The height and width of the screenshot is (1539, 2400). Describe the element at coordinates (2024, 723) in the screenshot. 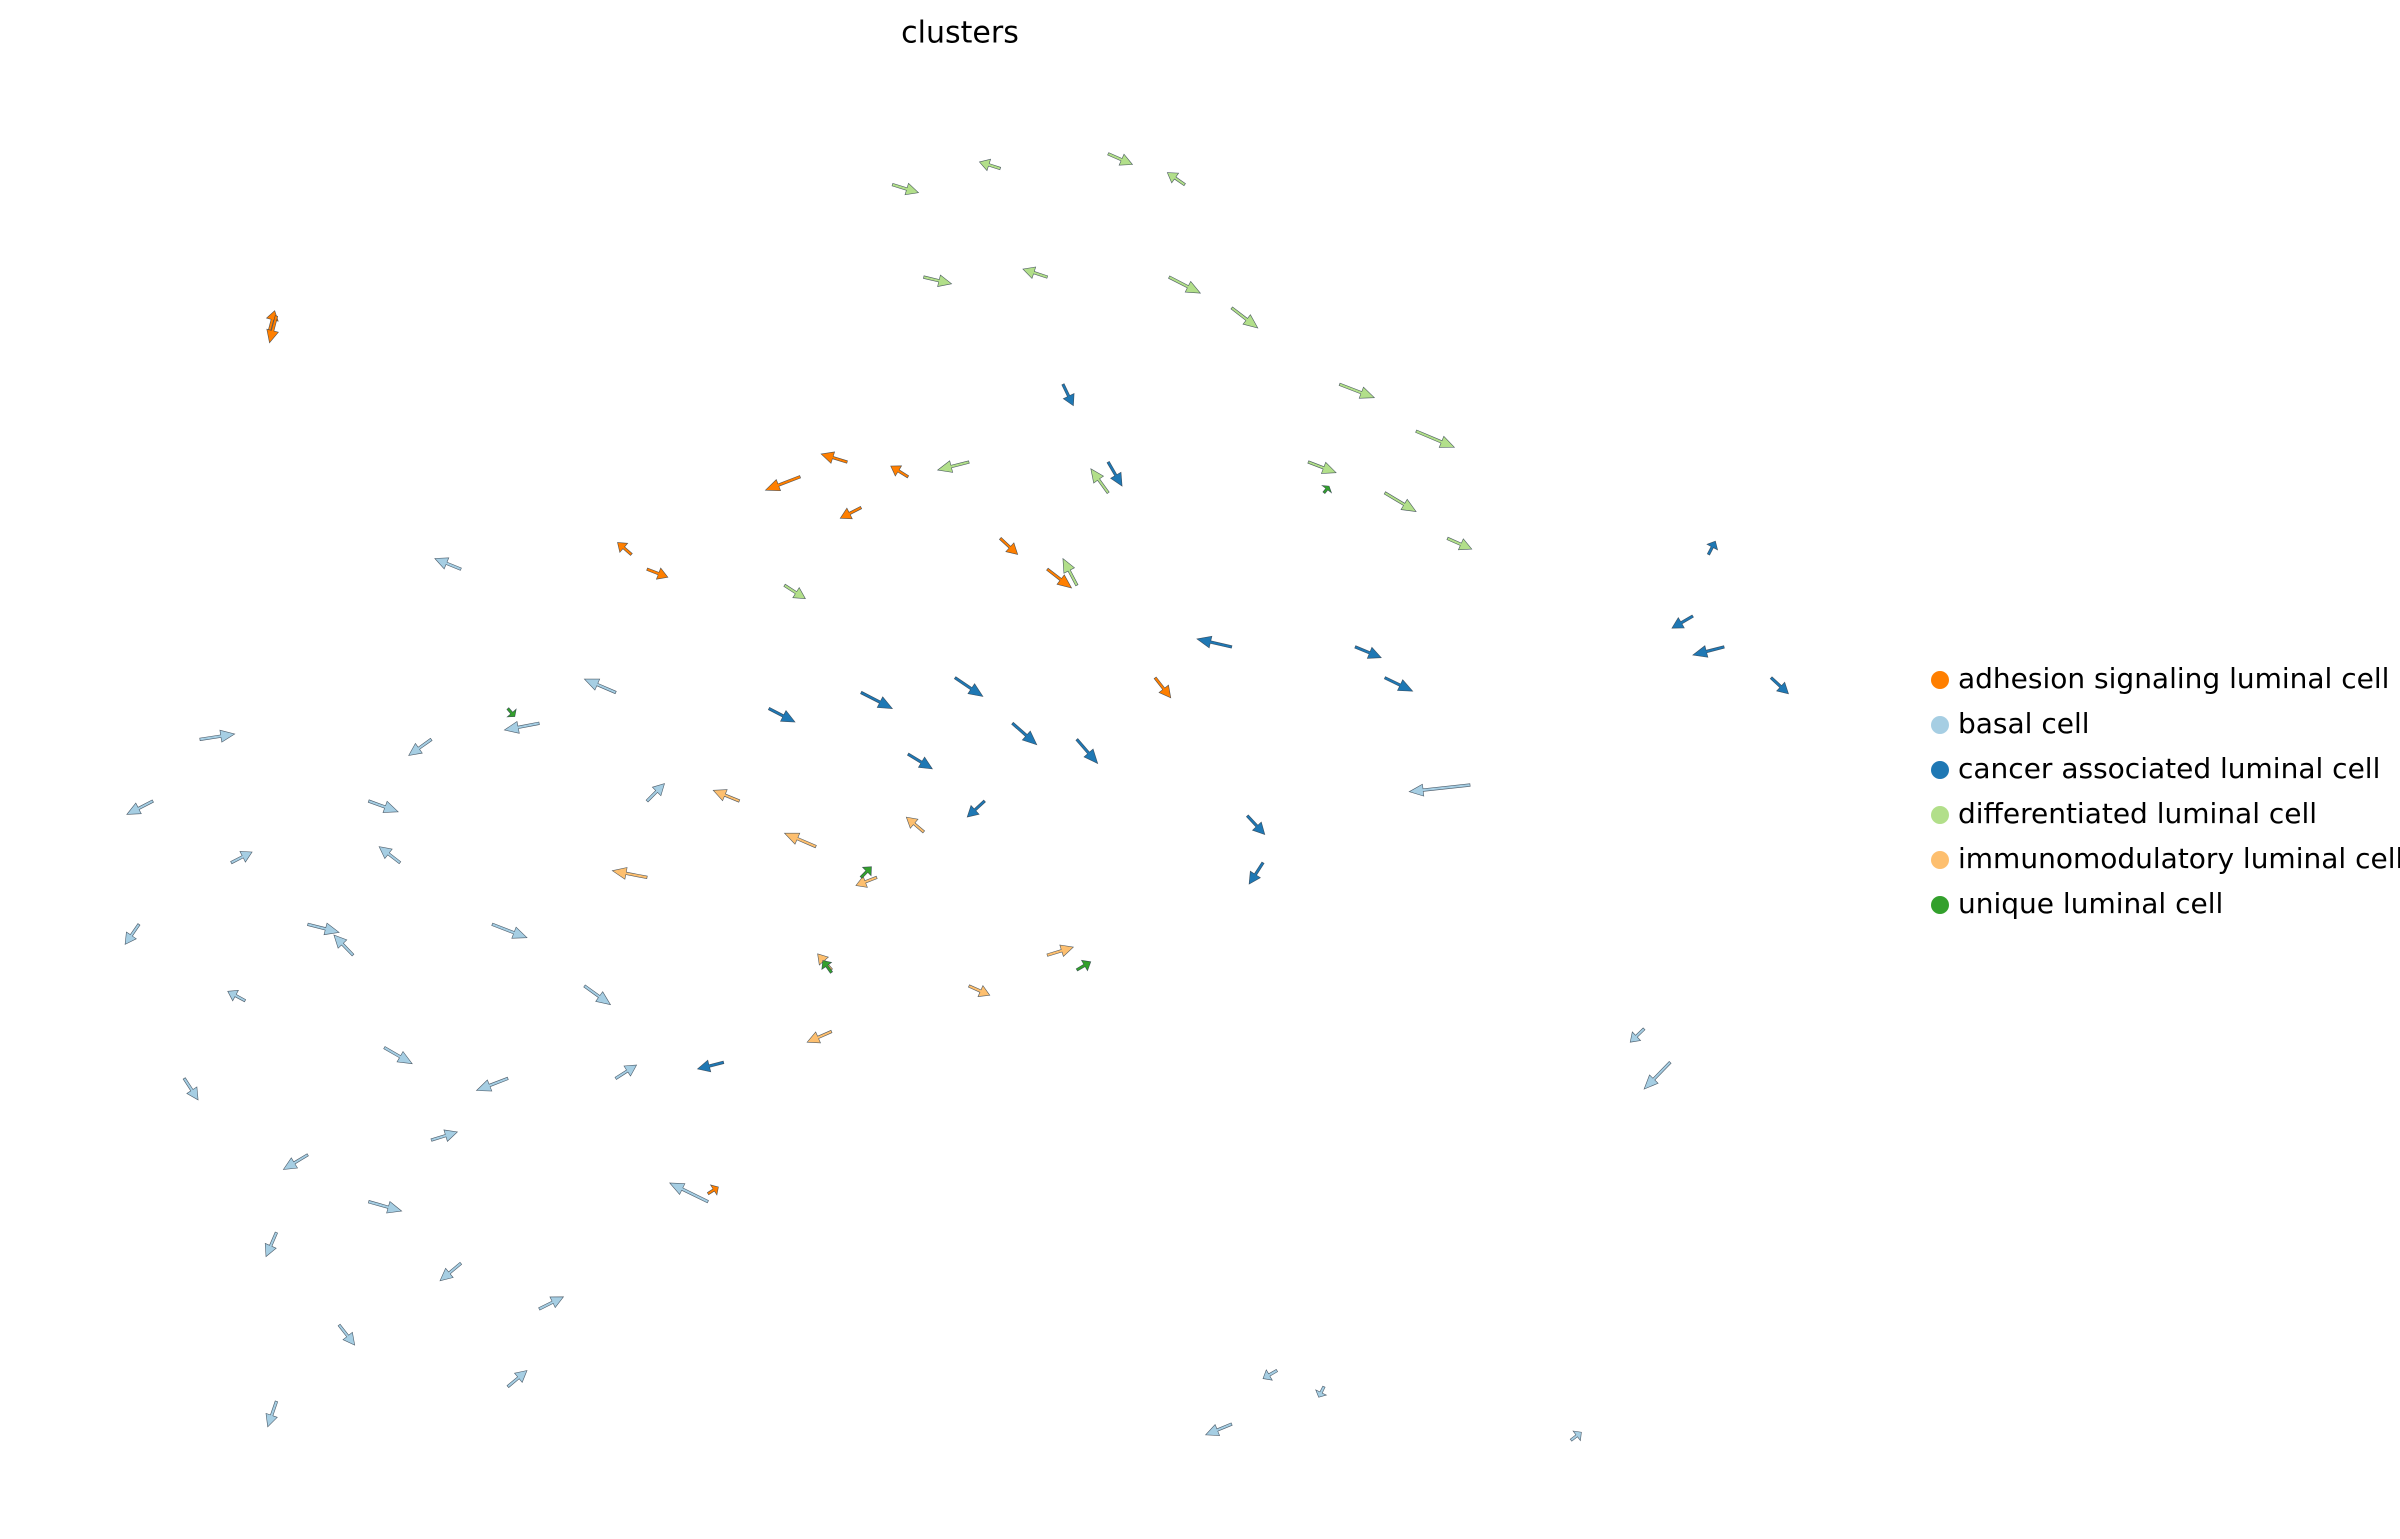

I see `legend-label: basal cell` at that location.